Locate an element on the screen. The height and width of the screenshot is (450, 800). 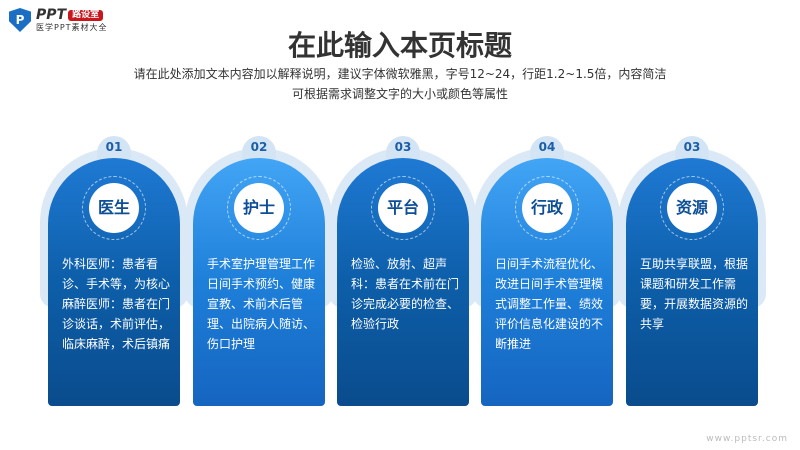
card-title: 护士 is located at coordinates (259, 208).